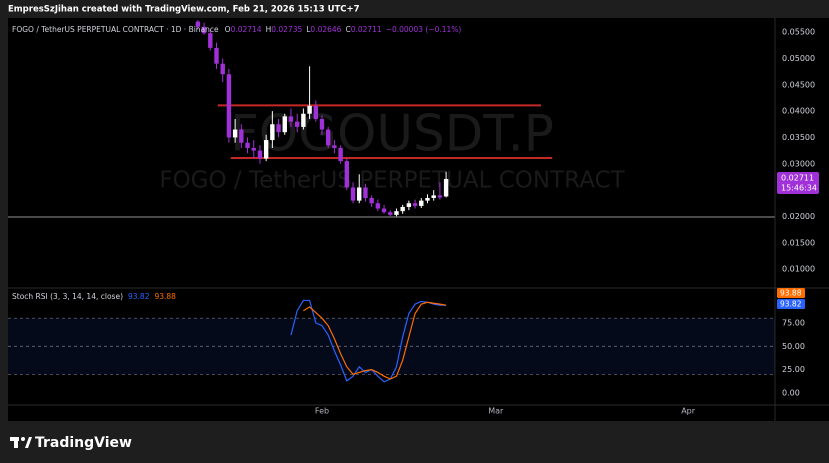 The image size is (829, 463). I want to click on legend-change: −0.00003 (−0.11%), so click(424, 29).